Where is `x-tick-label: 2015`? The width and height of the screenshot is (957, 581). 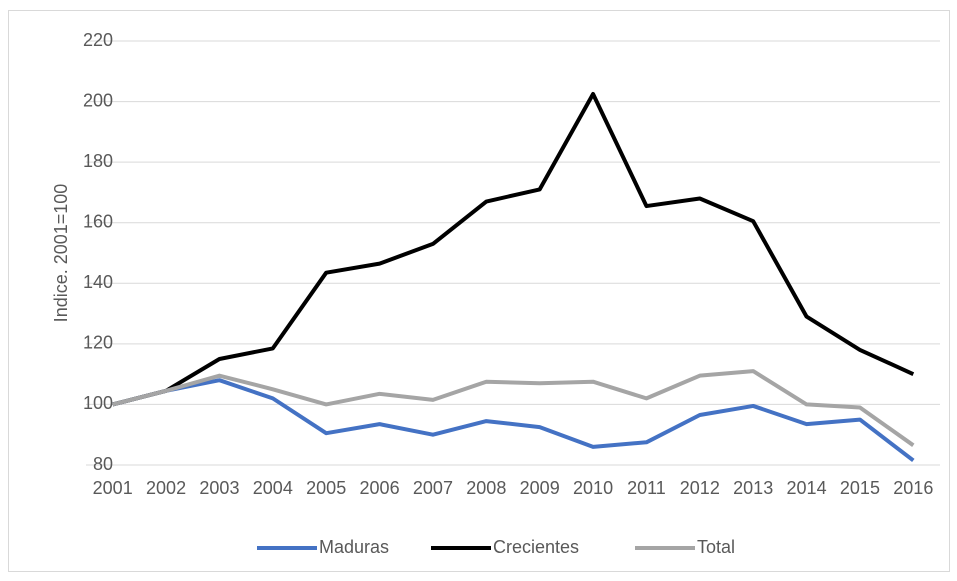 x-tick-label: 2015 is located at coordinates (860, 488).